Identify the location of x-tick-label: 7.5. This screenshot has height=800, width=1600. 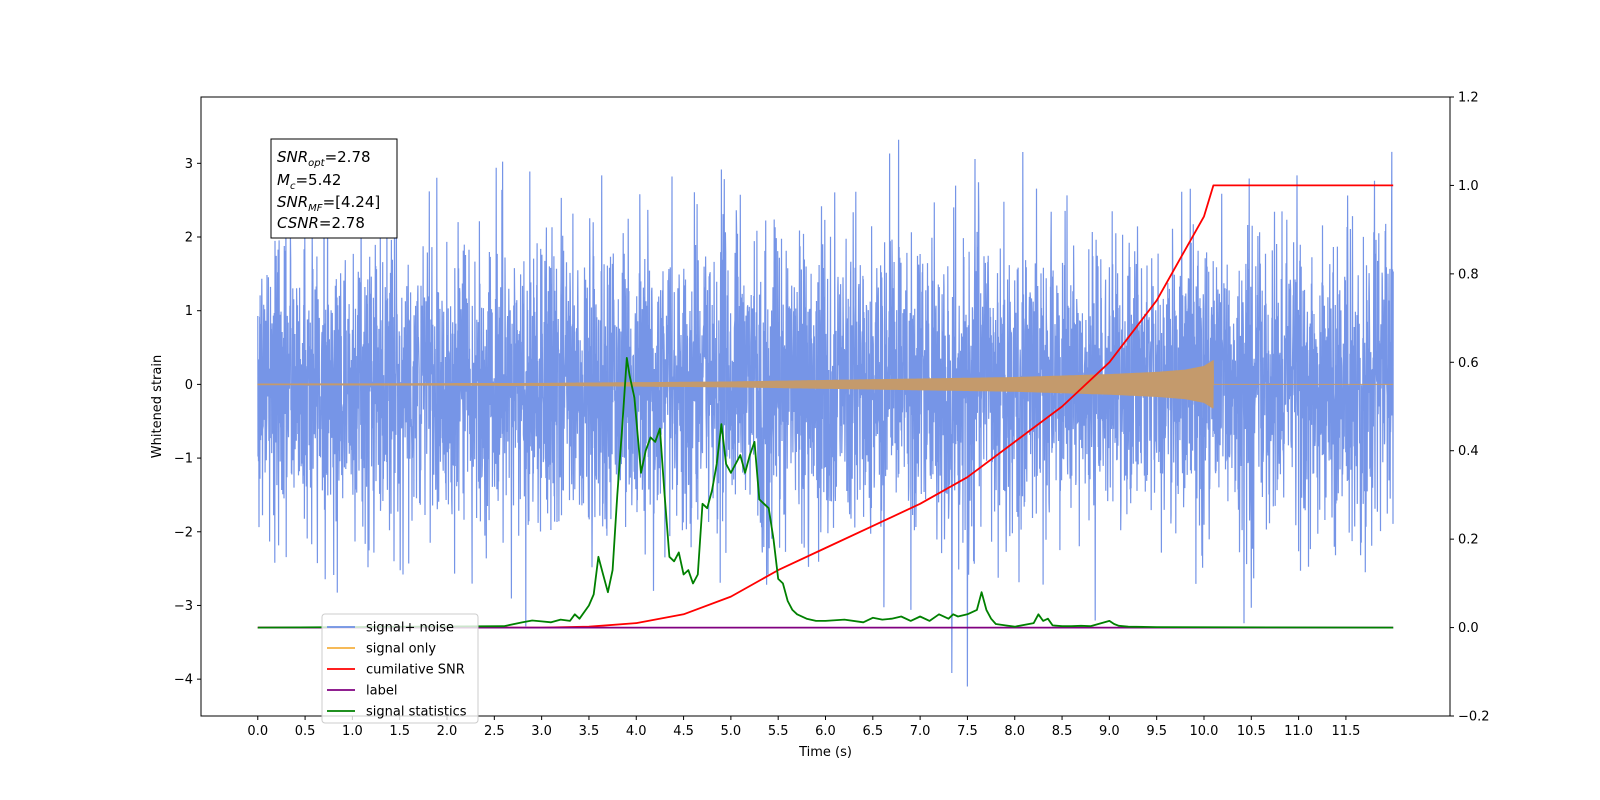
(967, 731).